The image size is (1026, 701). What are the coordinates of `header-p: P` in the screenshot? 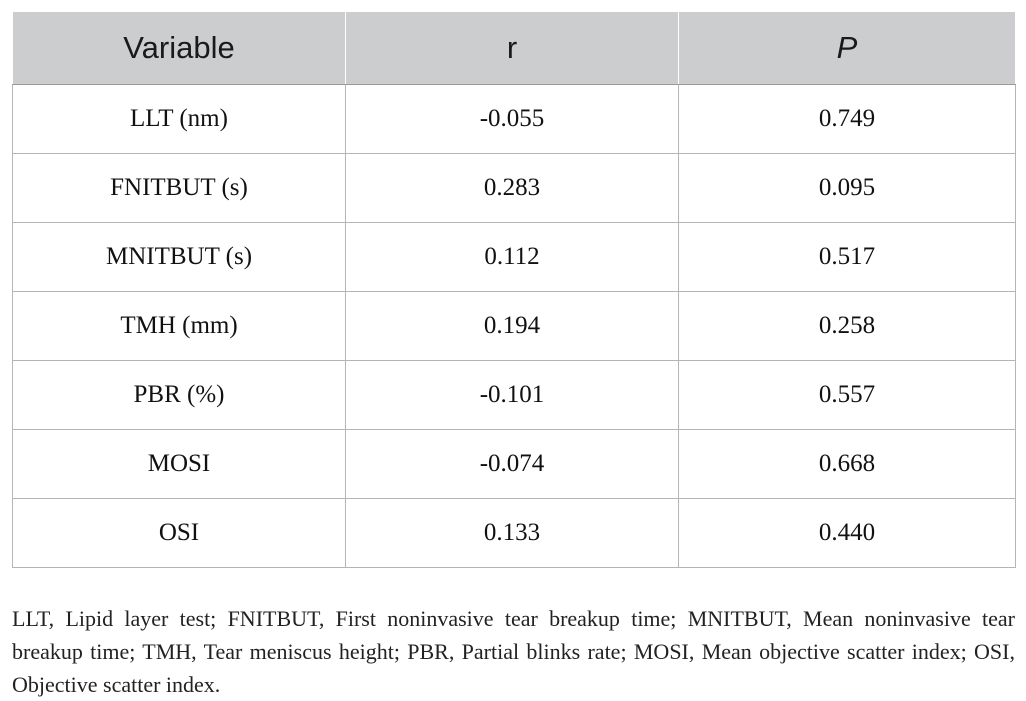 It's located at (847, 48).